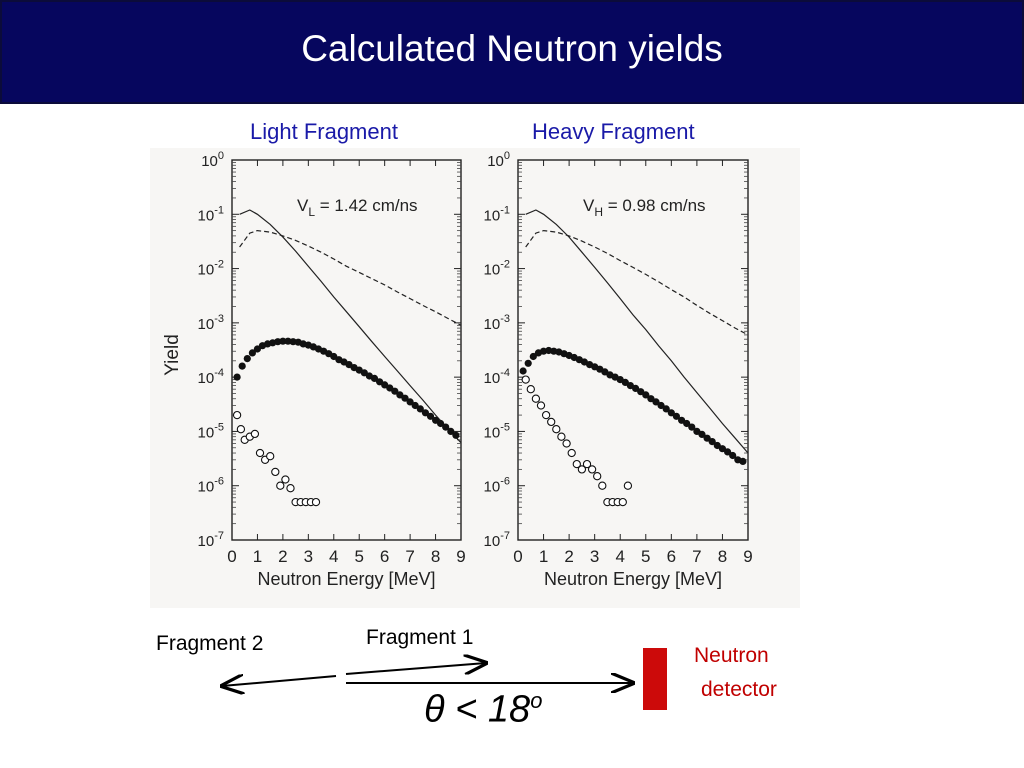 The height and width of the screenshot is (768, 1024). What do you see at coordinates (303, 205) in the screenshot?
I see `velocity-symbol: V` at bounding box center [303, 205].